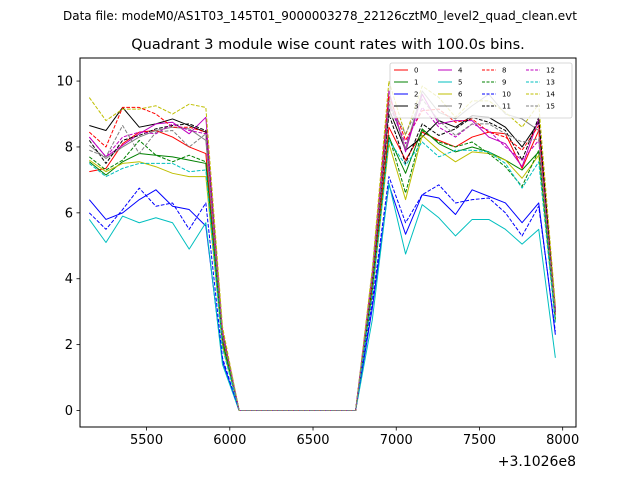 Image resolution: width=640 pixels, height=480 pixels. I want to click on legend-label-9: 9, so click(504, 83).